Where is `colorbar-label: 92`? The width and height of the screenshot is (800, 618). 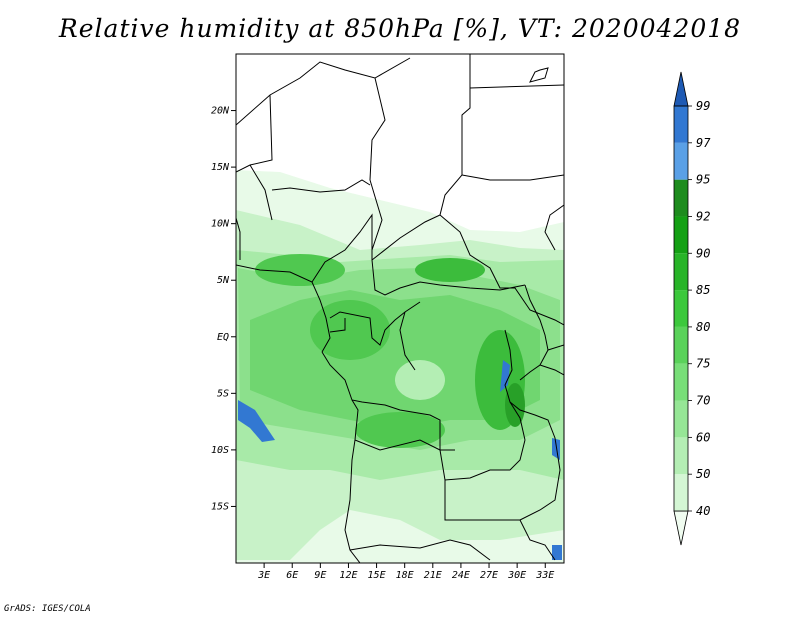 colorbar-label: 92 is located at coordinates (703, 216).